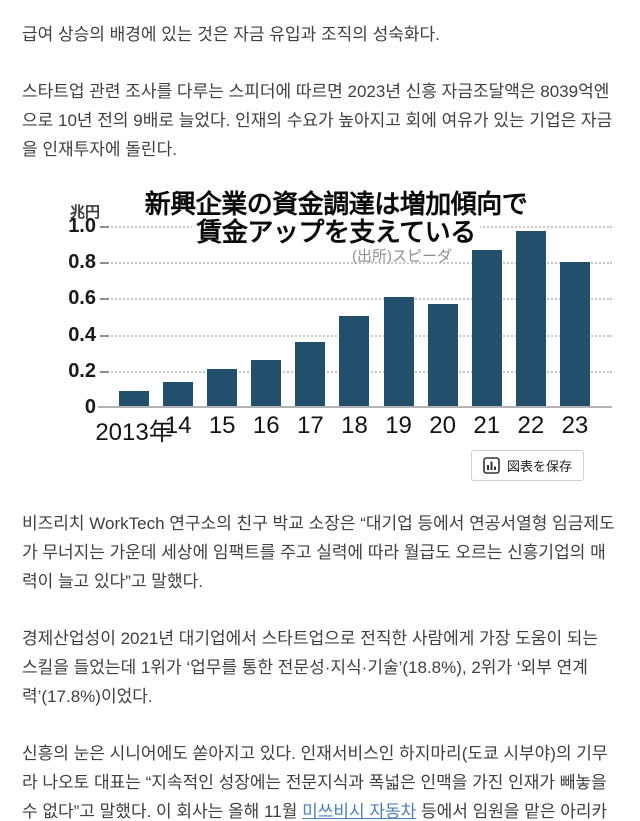 This screenshot has width=640, height=821. I want to click on chart-title-line2: 賃金アップを支えている, so click(336, 232).